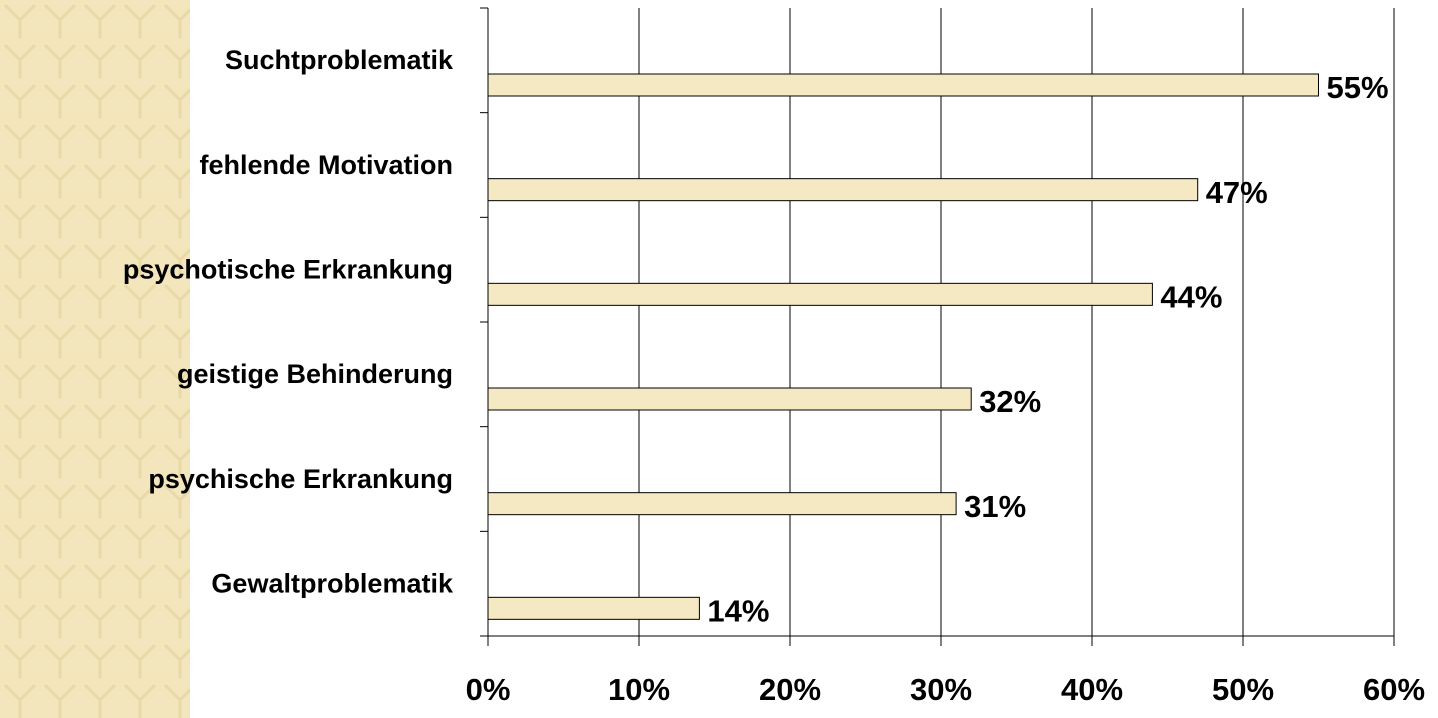 This screenshot has height=718, width=1438. Describe the element at coordinates (1243, 689) in the screenshot. I see `x-tick-label: 50%` at that location.